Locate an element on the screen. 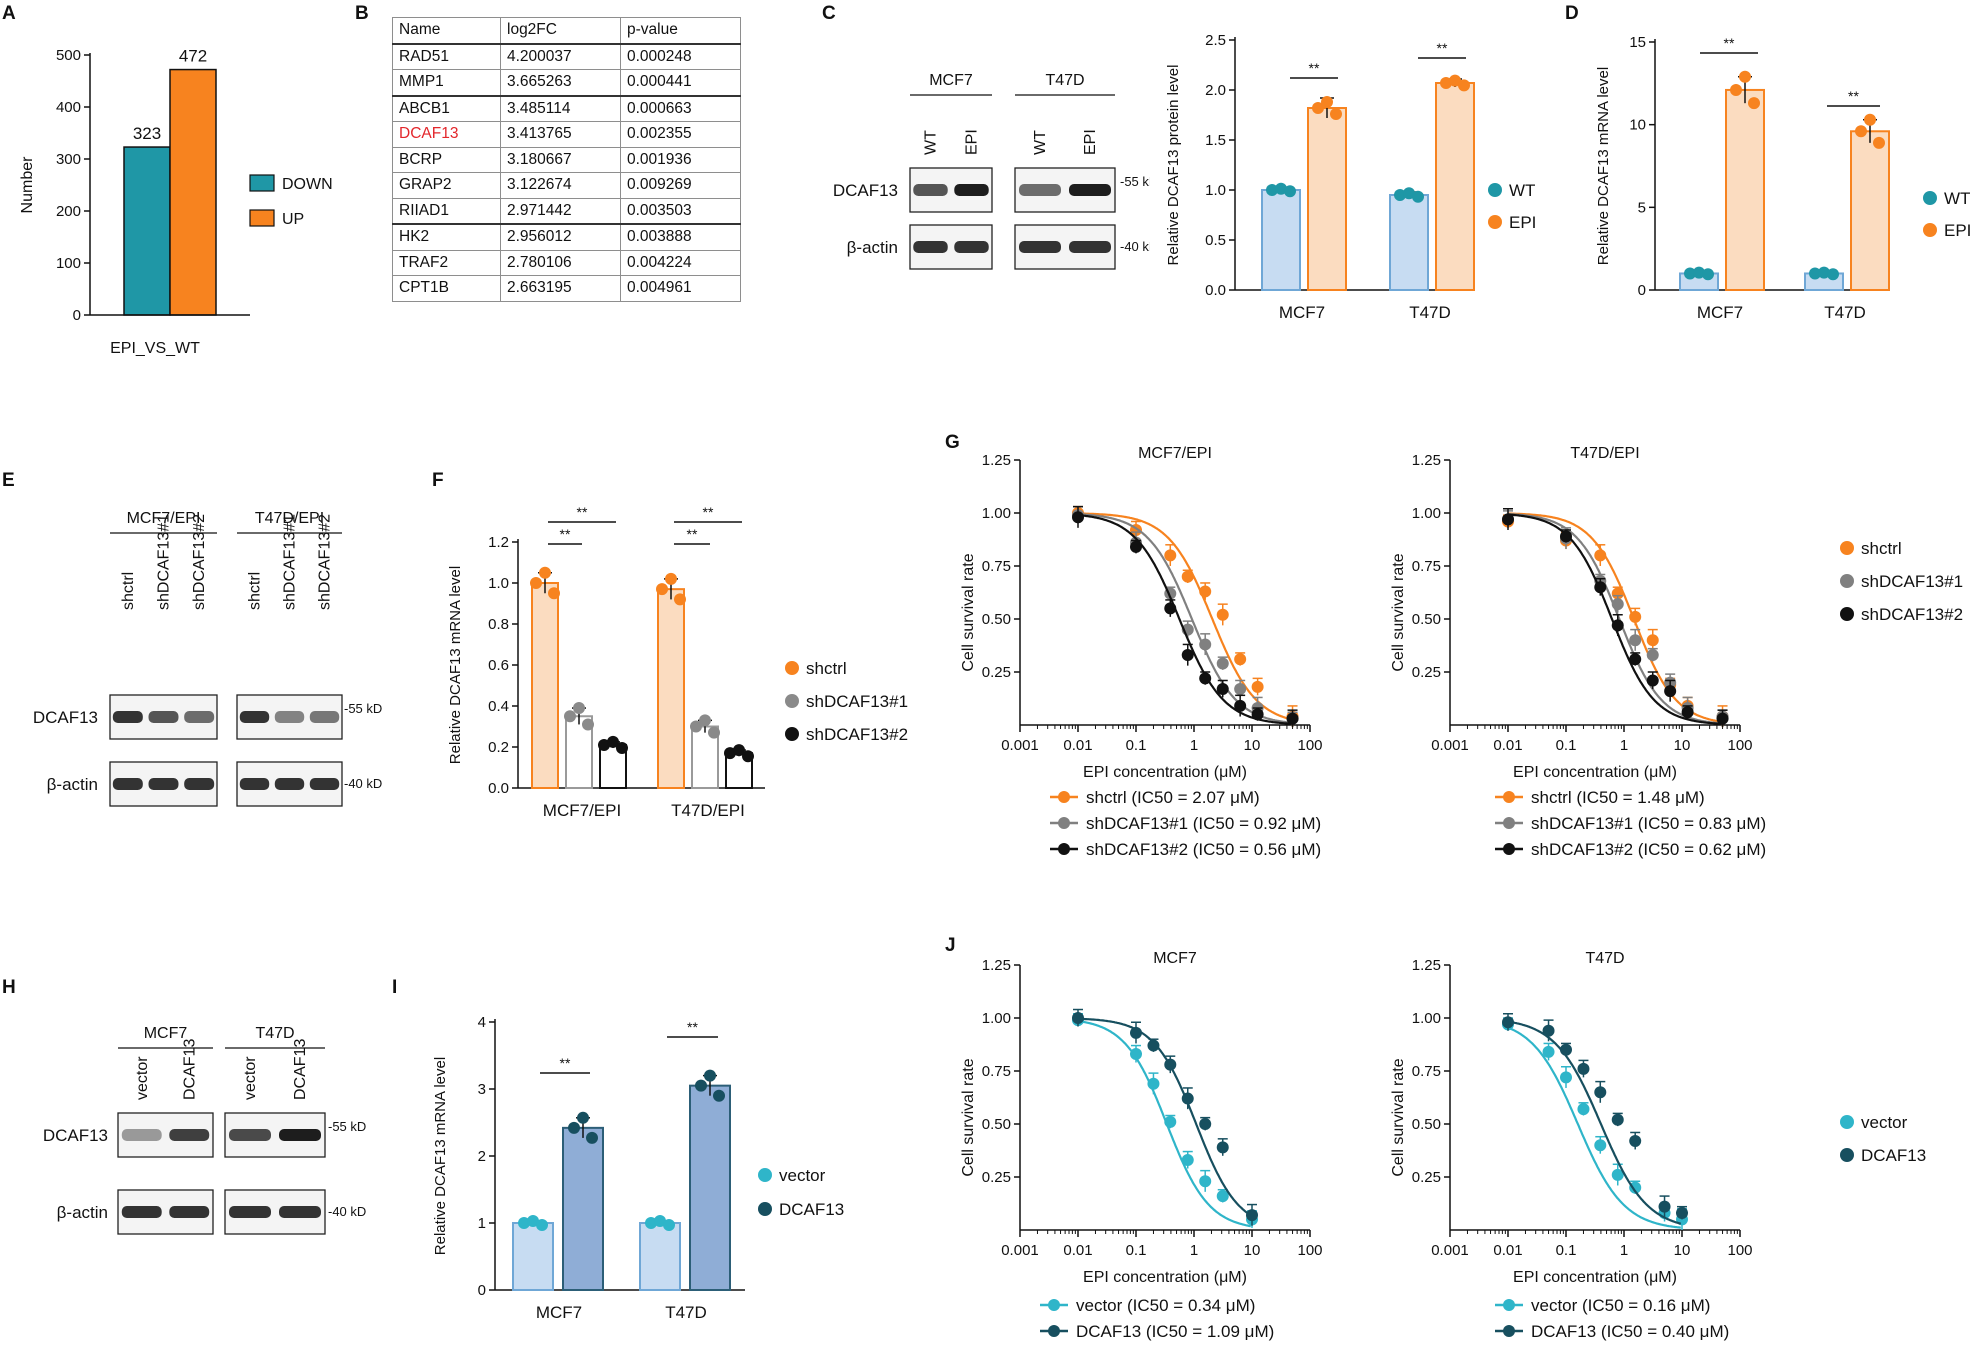 The image size is (1978, 1357). blot-group-label: MCF7 is located at coordinates (166, 1033).